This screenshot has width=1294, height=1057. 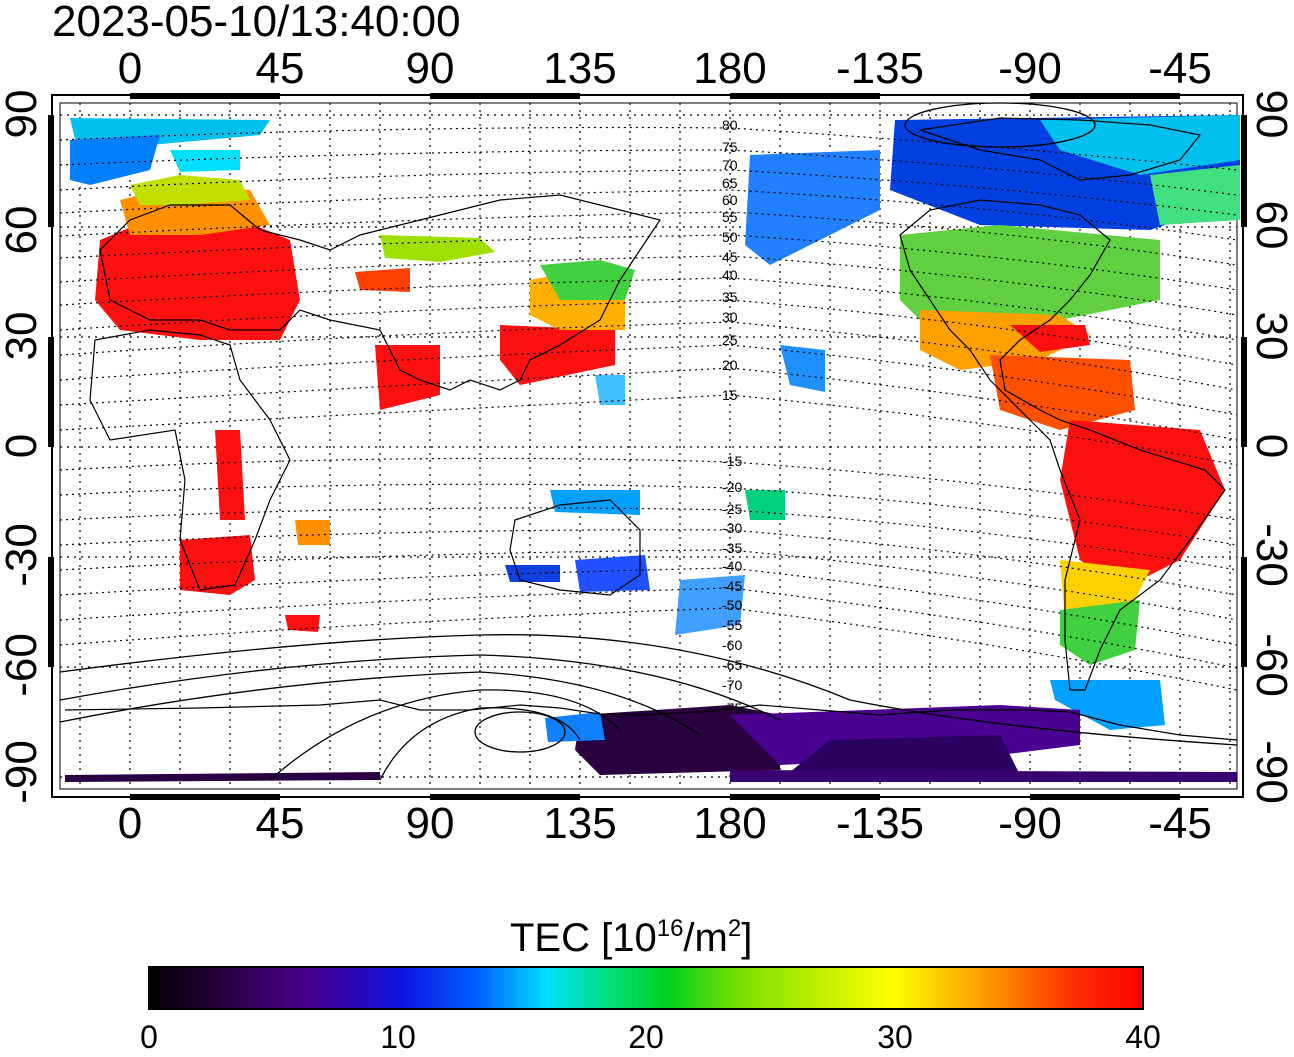 What do you see at coordinates (983, 776) in the screenshot?
I see `tec-region-antarctic-strip-east` at bounding box center [983, 776].